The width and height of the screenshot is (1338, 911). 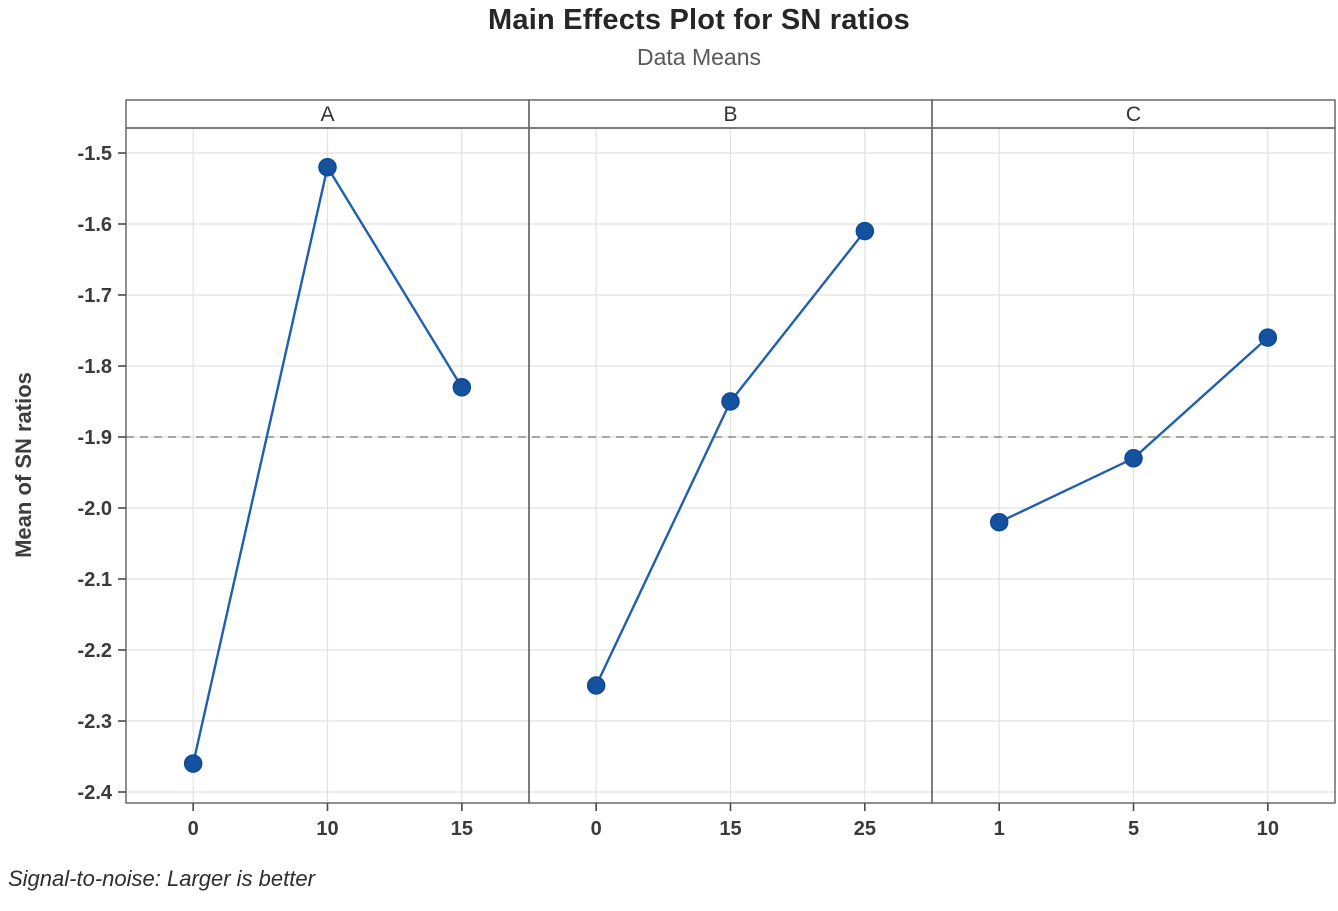 What do you see at coordinates (698, 57) in the screenshot?
I see `chart-subtitle: Data Means` at bounding box center [698, 57].